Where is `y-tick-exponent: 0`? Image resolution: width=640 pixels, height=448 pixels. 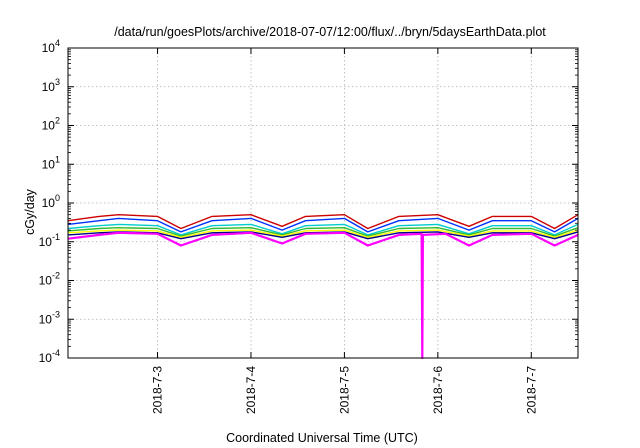
y-tick-exponent: 0 is located at coordinates (57, 198).